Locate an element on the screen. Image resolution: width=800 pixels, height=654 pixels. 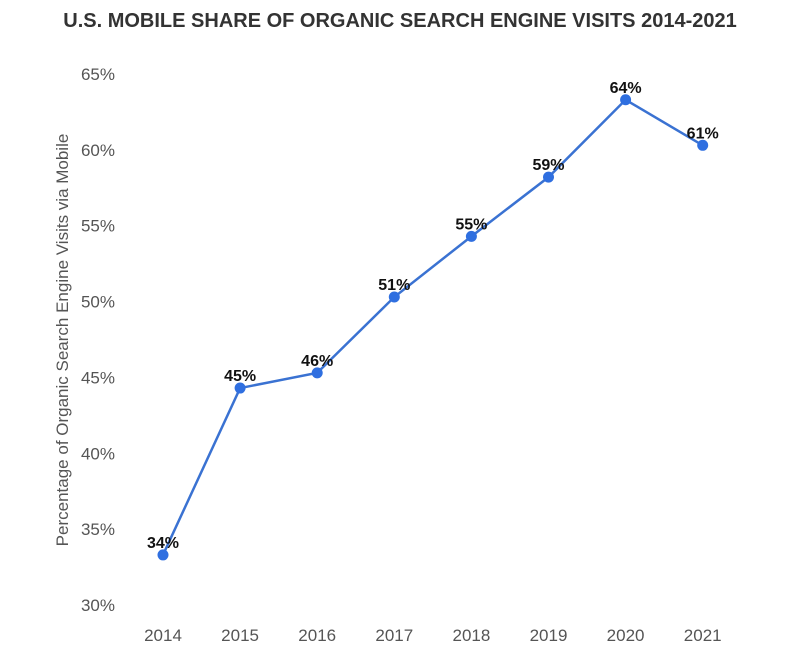
x-tick-label: 2019 is located at coordinates (549, 635).